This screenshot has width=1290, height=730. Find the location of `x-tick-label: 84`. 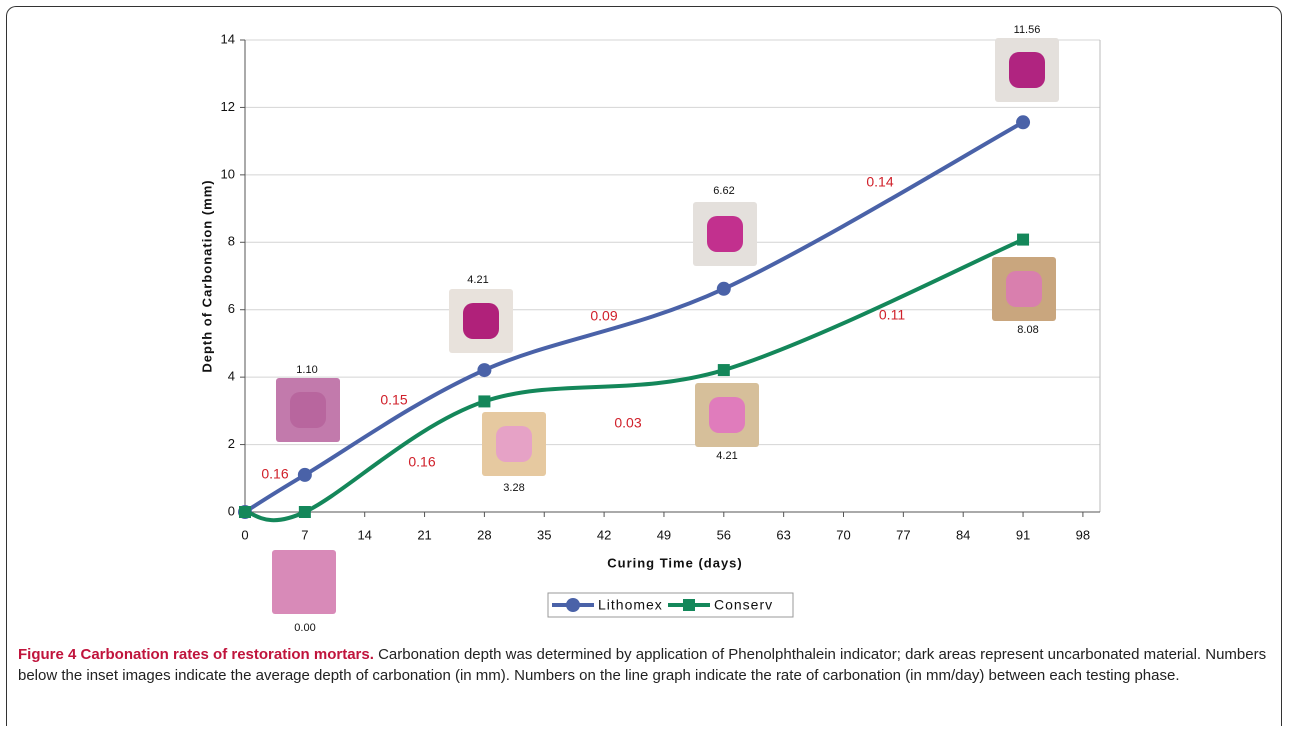

x-tick-label: 84 is located at coordinates (963, 534).